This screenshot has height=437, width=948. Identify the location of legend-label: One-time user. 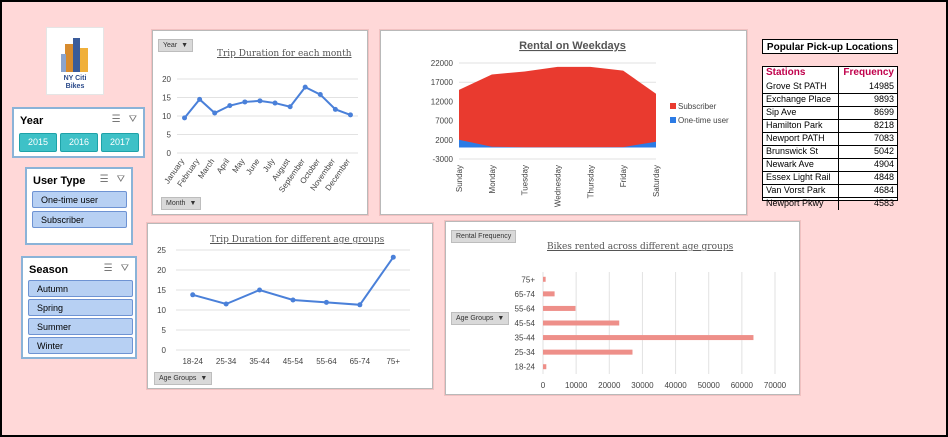
(703, 120).